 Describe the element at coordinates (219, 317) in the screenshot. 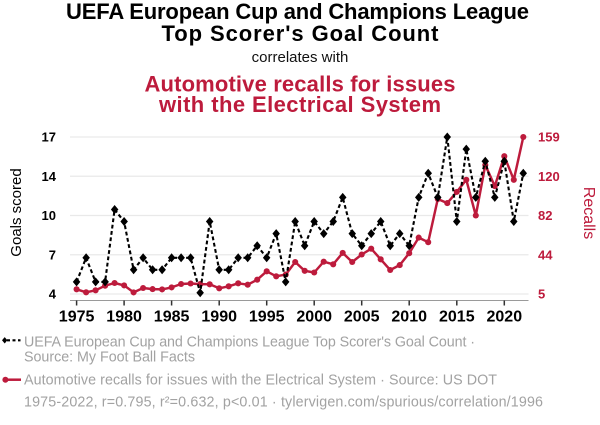

I see `svg-text: 1990` at that location.